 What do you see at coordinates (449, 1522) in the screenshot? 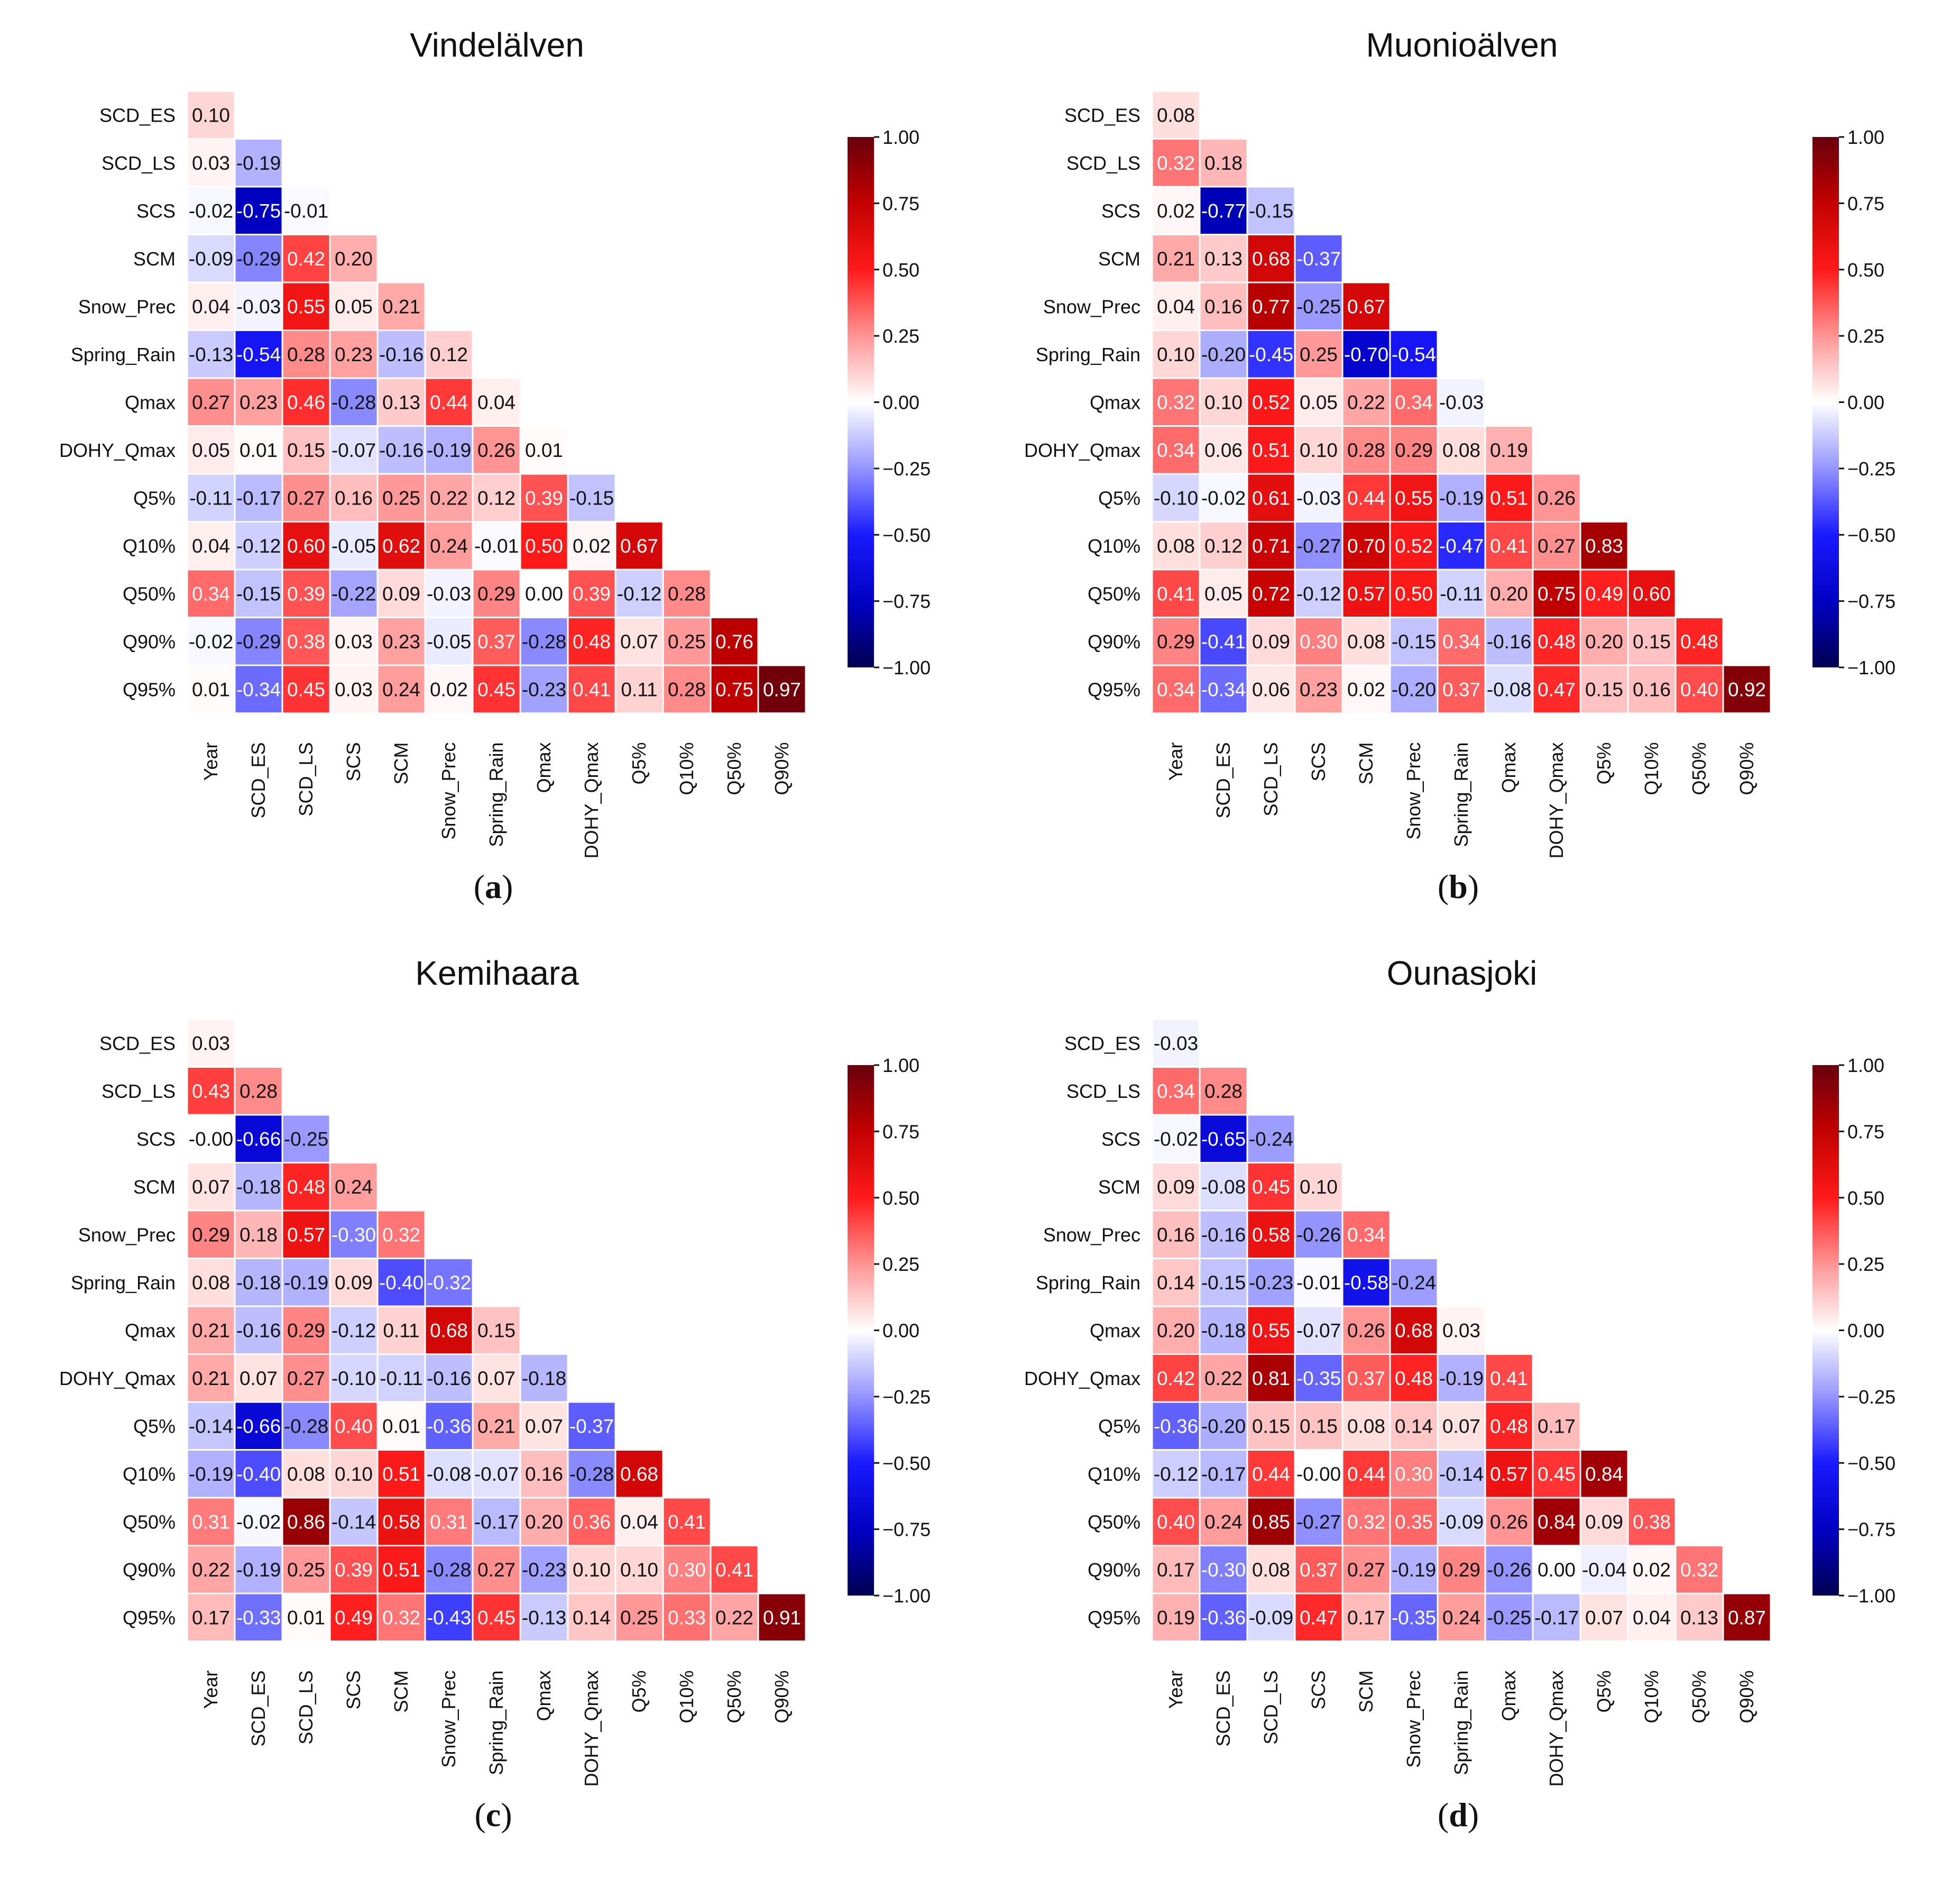
I see `cell-value: 0.31` at bounding box center [449, 1522].